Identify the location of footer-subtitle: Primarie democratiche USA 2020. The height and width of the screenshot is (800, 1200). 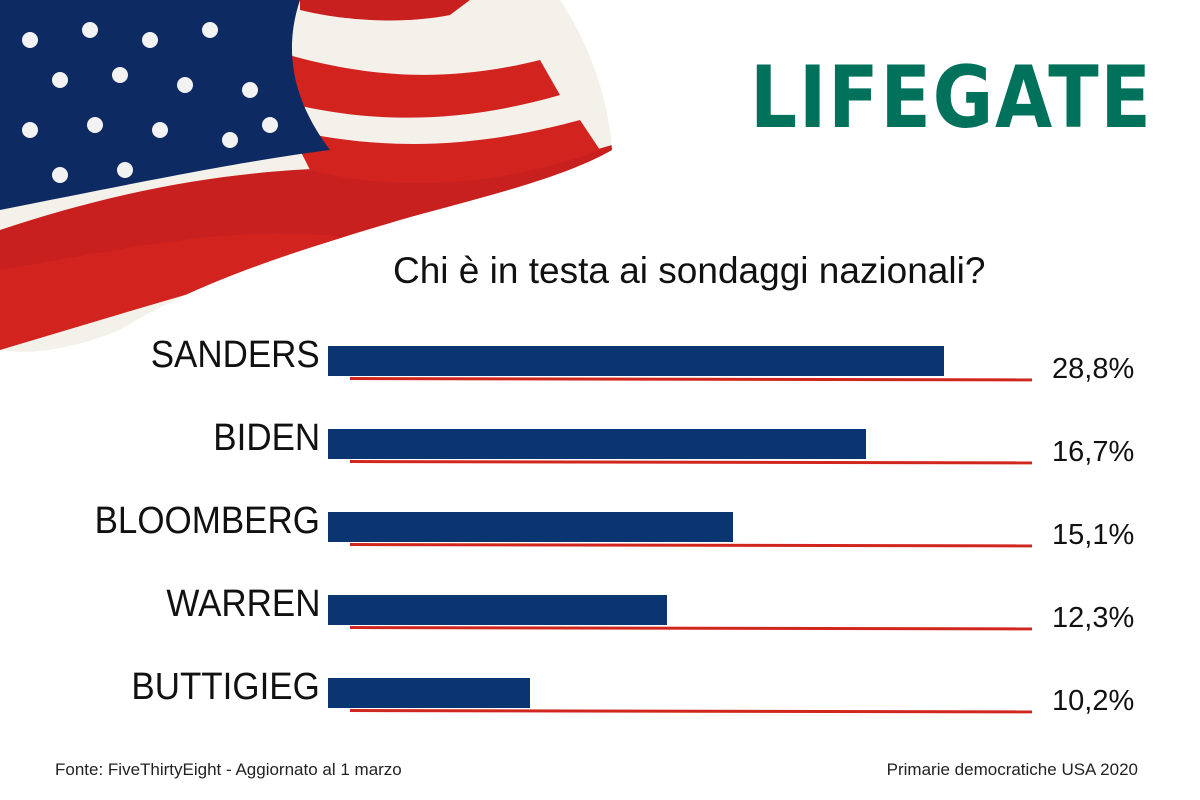
(1012, 769).